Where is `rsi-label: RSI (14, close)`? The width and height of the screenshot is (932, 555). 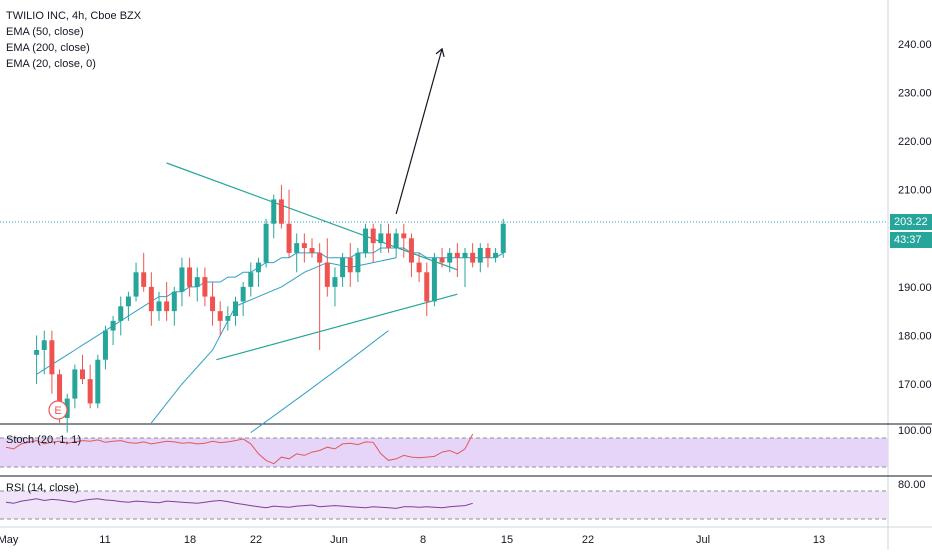
rsi-label: RSI (14, close) is located at coordinates (42, 488).